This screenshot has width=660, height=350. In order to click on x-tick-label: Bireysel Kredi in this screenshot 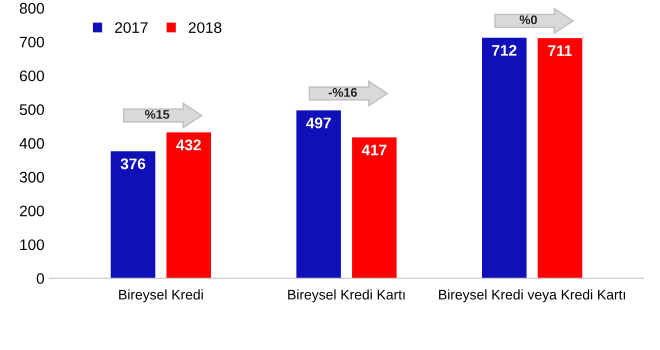, I will do `click(161, 295)`.